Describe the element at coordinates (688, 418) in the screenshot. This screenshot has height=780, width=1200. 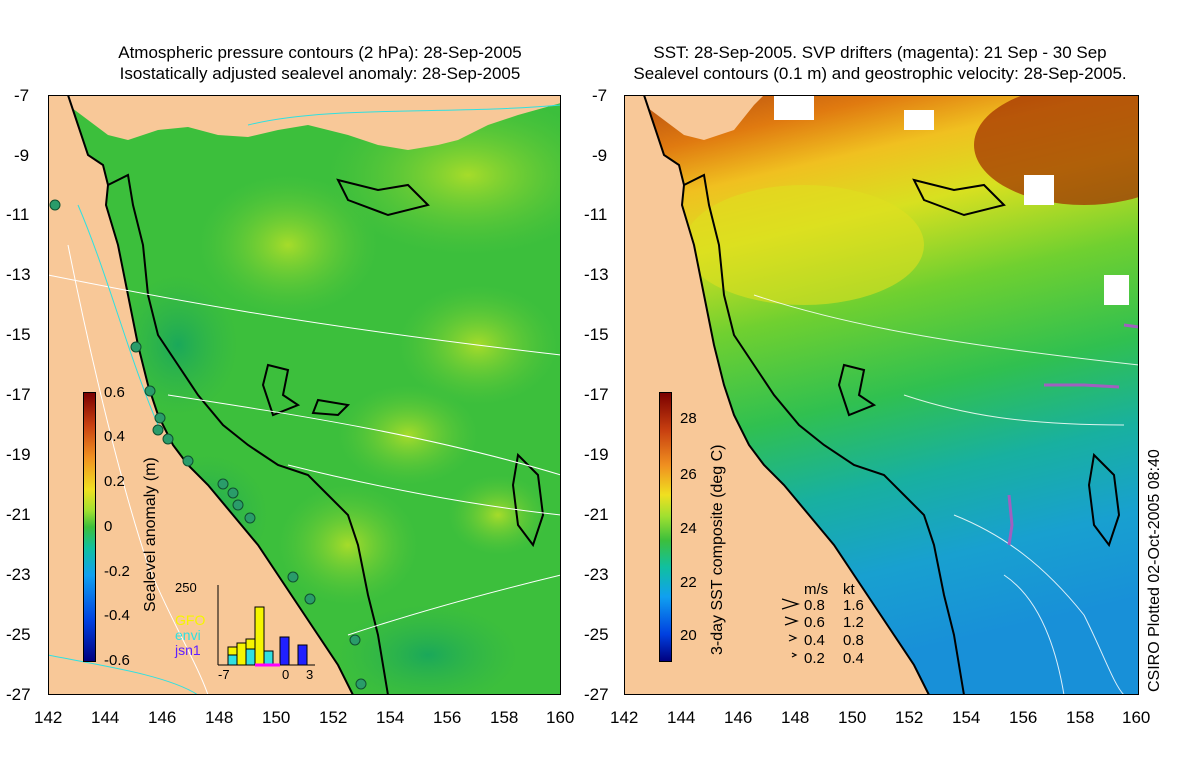
I see `right-colorbar-tick: 28` at that location.